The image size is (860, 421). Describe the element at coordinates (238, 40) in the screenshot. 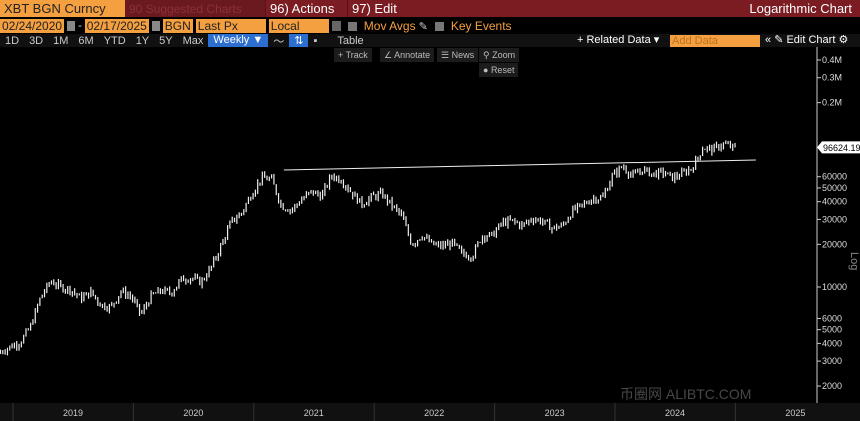

I see `frequency-select: Weekly ▼` at that location.